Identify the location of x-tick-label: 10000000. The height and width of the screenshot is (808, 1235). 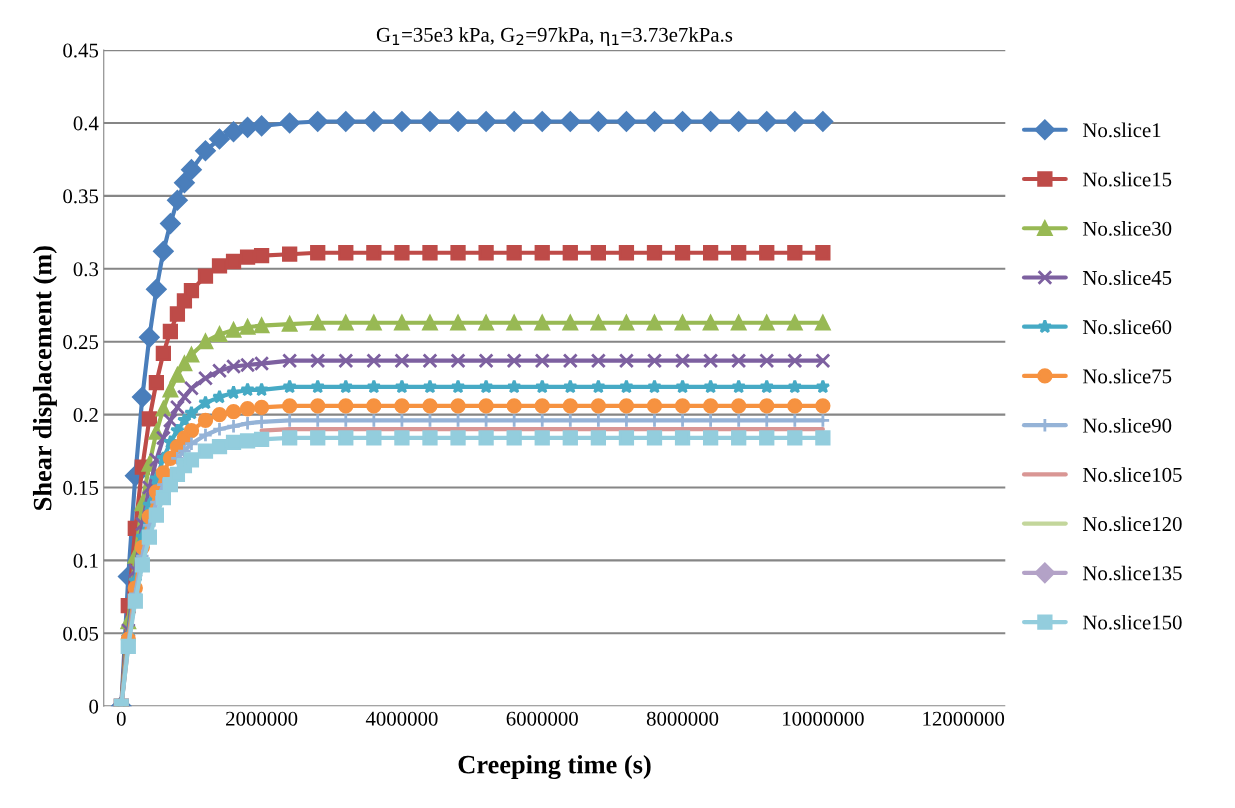
(823, 718).